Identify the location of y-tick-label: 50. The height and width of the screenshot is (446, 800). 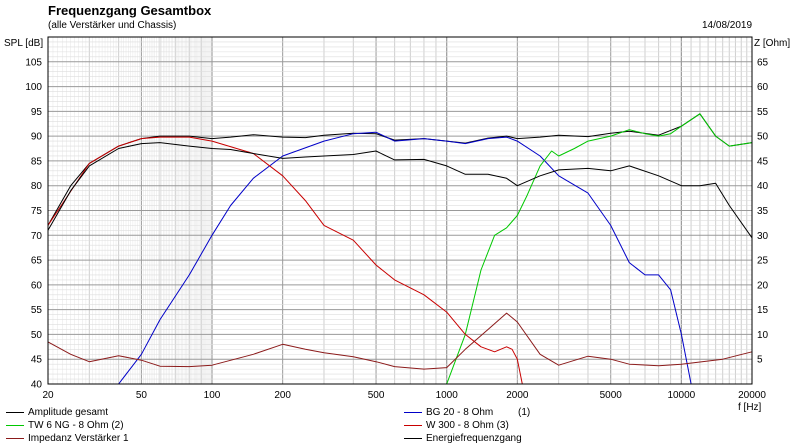
(37, 335).